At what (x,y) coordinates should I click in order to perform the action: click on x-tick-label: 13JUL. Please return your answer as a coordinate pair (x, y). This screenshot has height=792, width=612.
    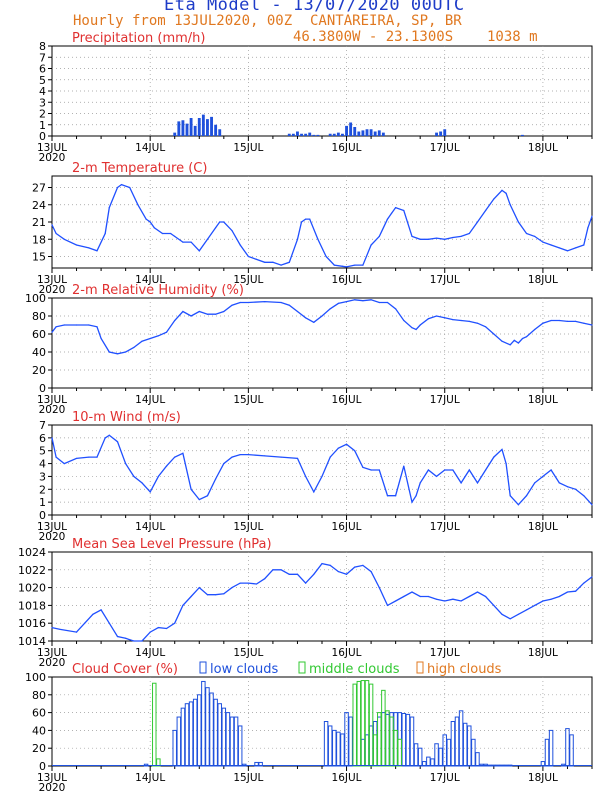
    Looking at the image, I should click on (52, 527).